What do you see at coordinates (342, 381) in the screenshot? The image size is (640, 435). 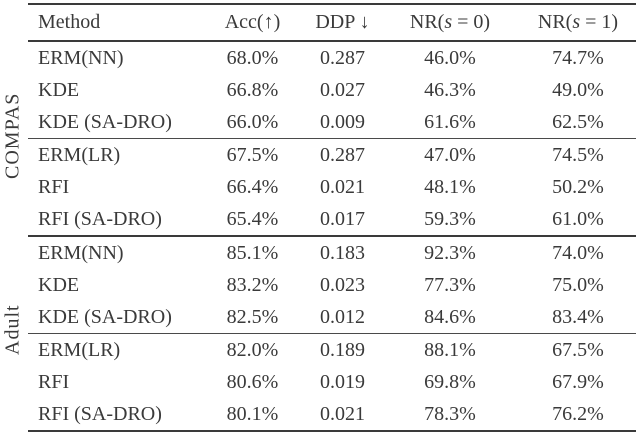 I see `ddp-cell: 0.019` at bounding box center [342, 381].